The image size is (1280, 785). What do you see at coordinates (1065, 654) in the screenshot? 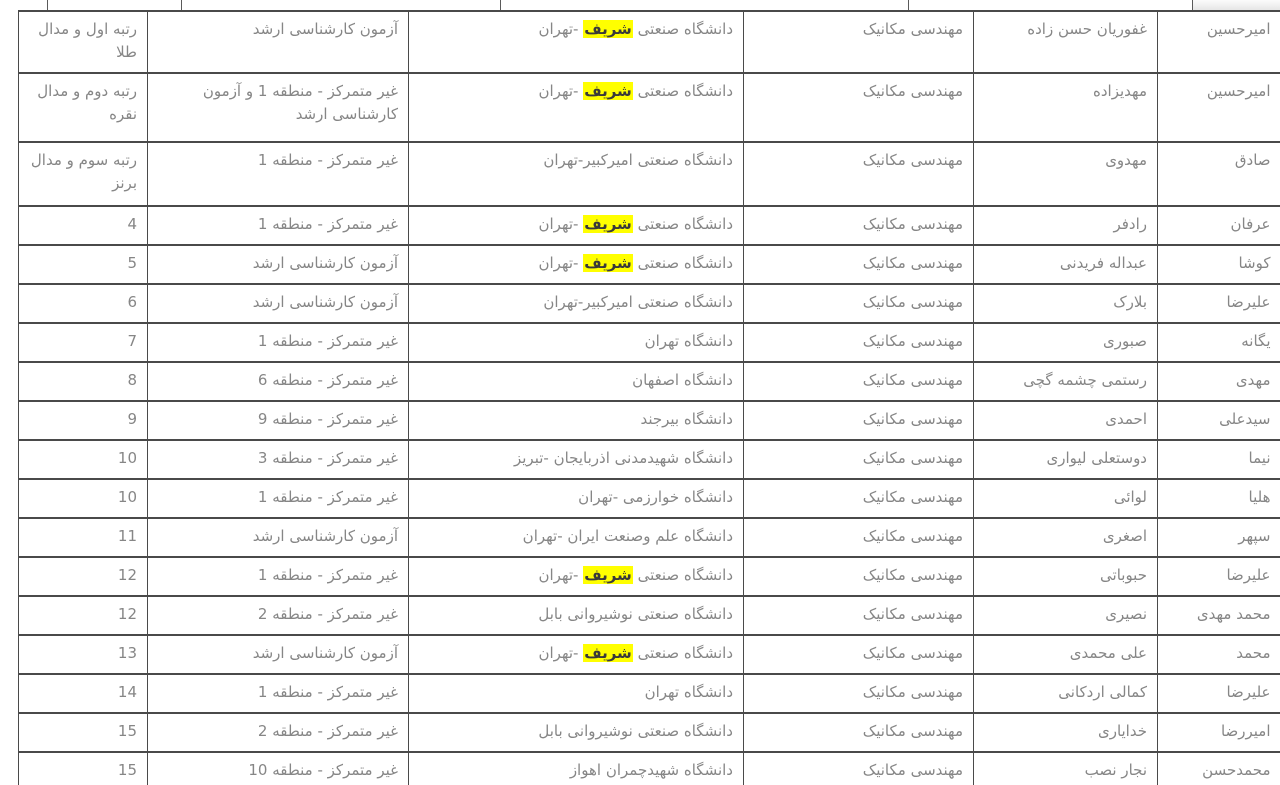
I see `cell-last-name: علی محمدی` at bounding box center [1065, 654].